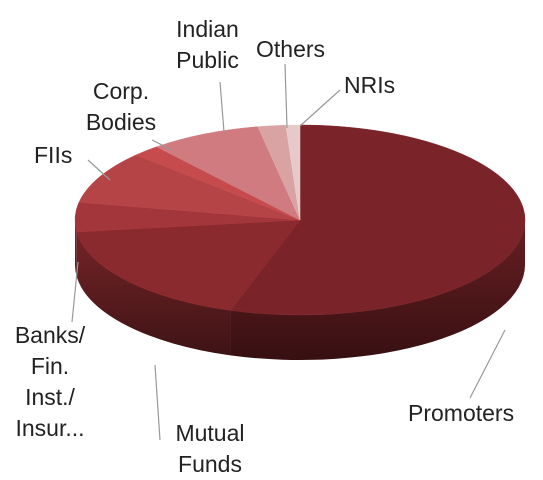 The width and height of the screenshot is (543, 480). What do you see at coordinates (370, 85) in the screenshot?
I see `slice-label: NRIs` at bounding box center [370, 85].